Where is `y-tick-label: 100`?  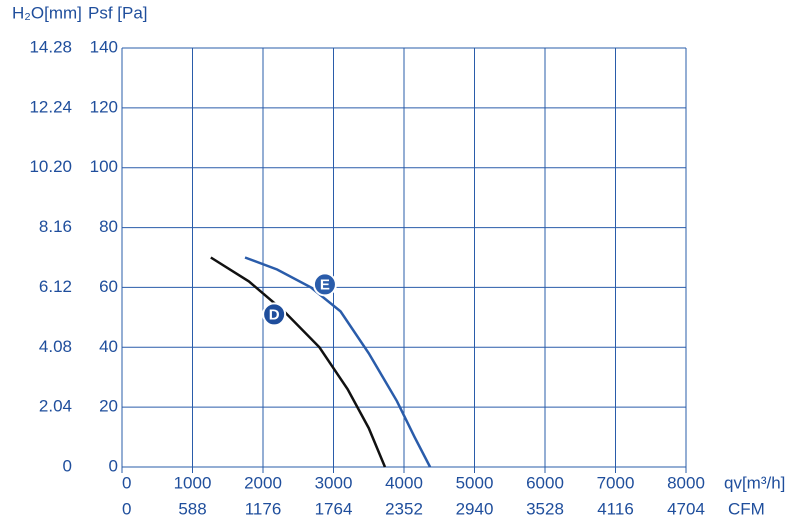
y-tick-label: 100 is located at coordinates (104, 166).